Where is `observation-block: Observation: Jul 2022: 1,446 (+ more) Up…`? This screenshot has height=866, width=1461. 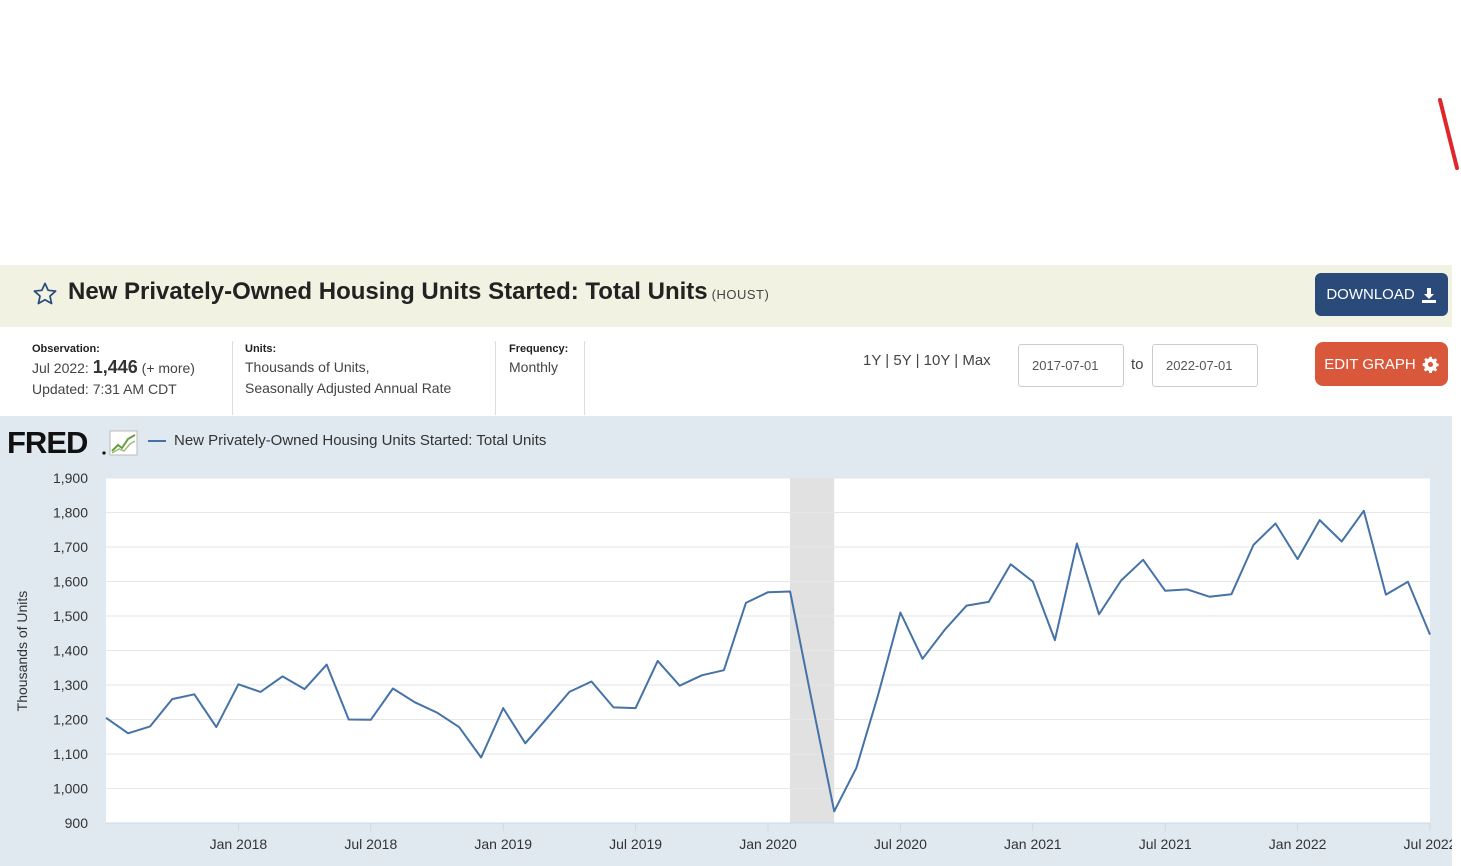
observation-block: Observation: Jul 2022: 1,446 (+ more) Up… is located at coordinates (113, 370).